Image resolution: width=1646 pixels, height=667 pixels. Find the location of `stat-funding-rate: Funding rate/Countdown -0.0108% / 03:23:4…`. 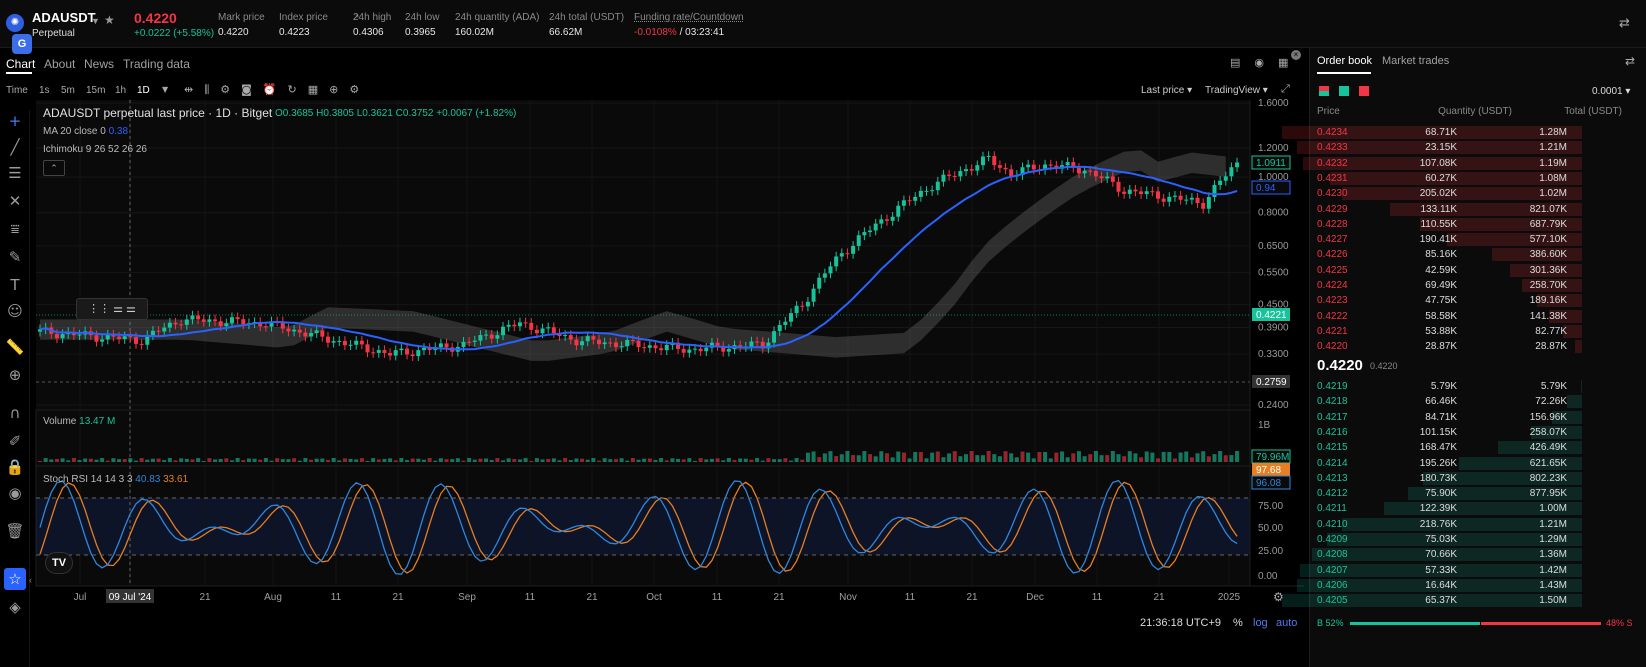

stat-funding-rate: Funding rate/Countdown -0.0108% / 03:23:4… is located at coordinates (689, 25).